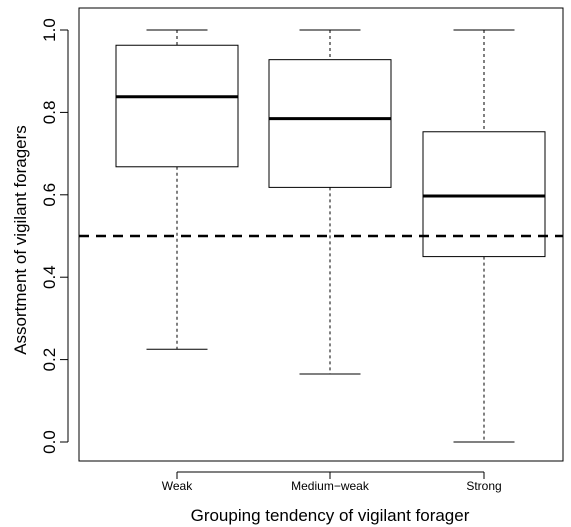 The height and width of the screenshot is (527, 571). I want to click on y-tick-label: 0.0, so click(49, 442).